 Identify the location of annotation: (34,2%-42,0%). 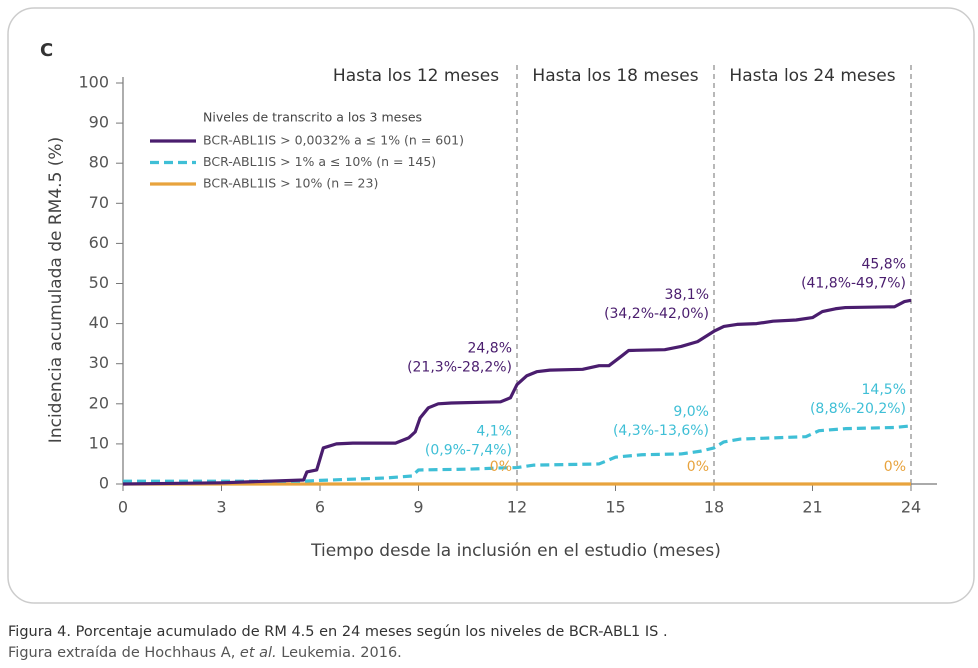
(656, 314).